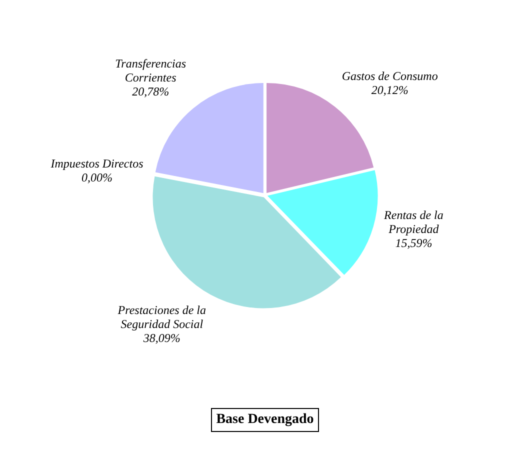 This screenshot has height=456, width=530. What do you see at coordinates (161, 317) in the screenshot?
I see `slice-label: Prestaciones de la Seguridad Social` at bounding box center [161, 317].